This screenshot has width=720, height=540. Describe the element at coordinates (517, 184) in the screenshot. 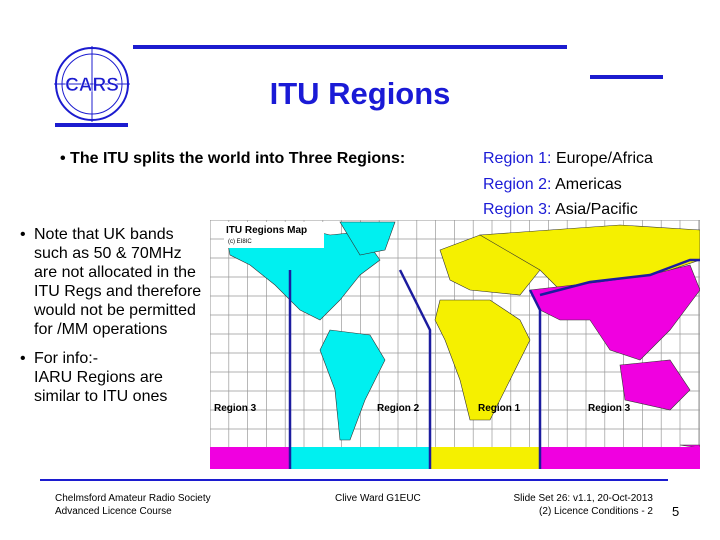

I see `region-label: Region 2:` at that location.